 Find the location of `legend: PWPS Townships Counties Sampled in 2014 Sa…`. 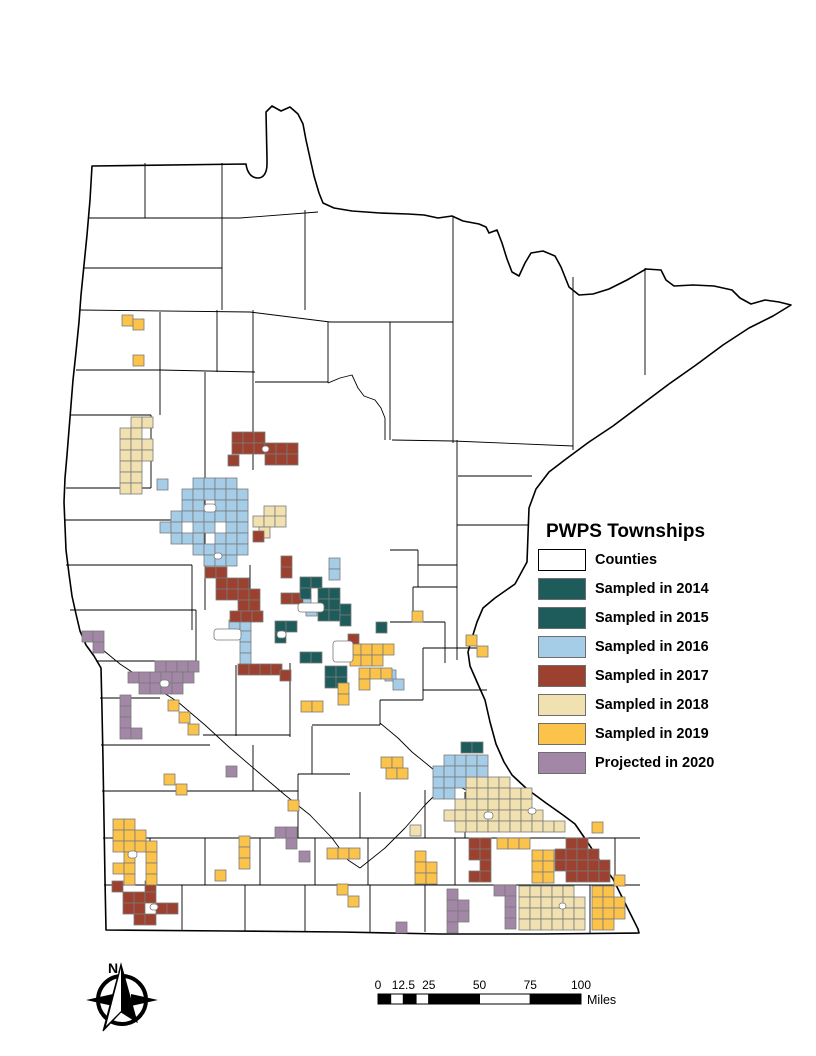

legend: PWPS Townships Counties Sampled in 2014 Sa… is located at coordinates (663, 651).